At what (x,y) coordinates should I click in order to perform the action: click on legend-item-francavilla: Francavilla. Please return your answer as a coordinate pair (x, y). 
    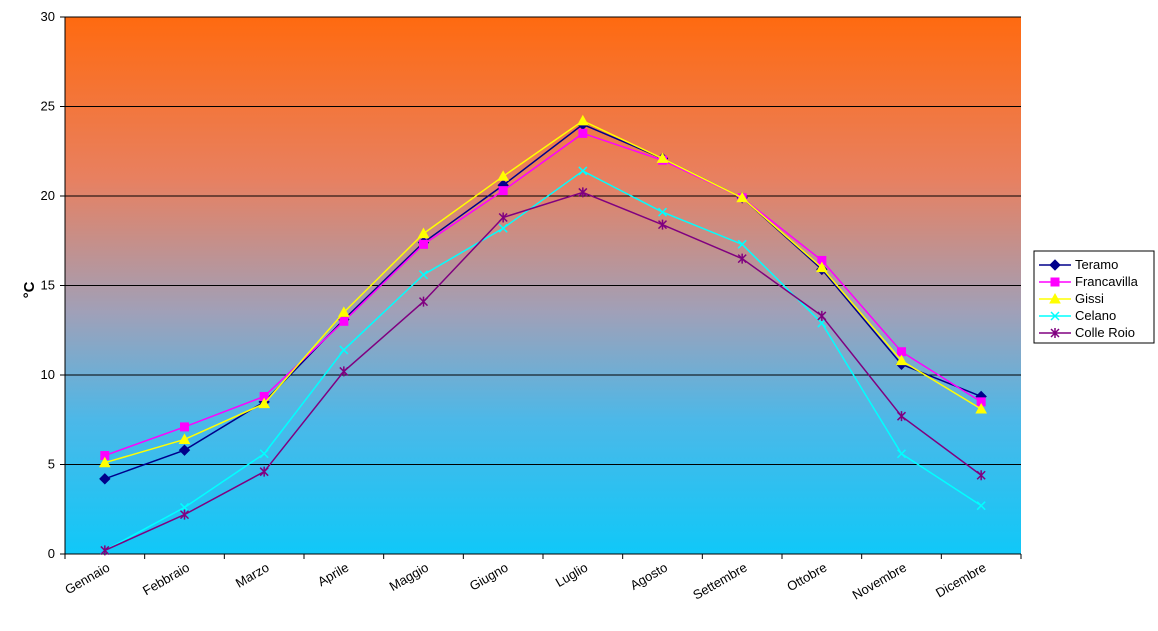
    Looking at the image, I should click on (1089, 281).